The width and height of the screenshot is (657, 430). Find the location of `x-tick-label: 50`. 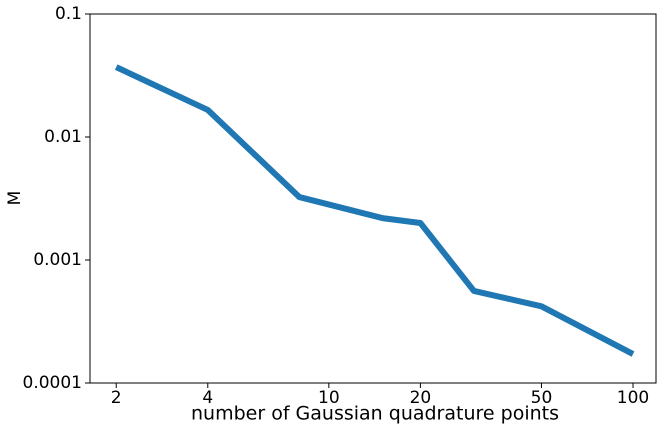

x-tick-label: 50 is located at coordinates (542, 398).